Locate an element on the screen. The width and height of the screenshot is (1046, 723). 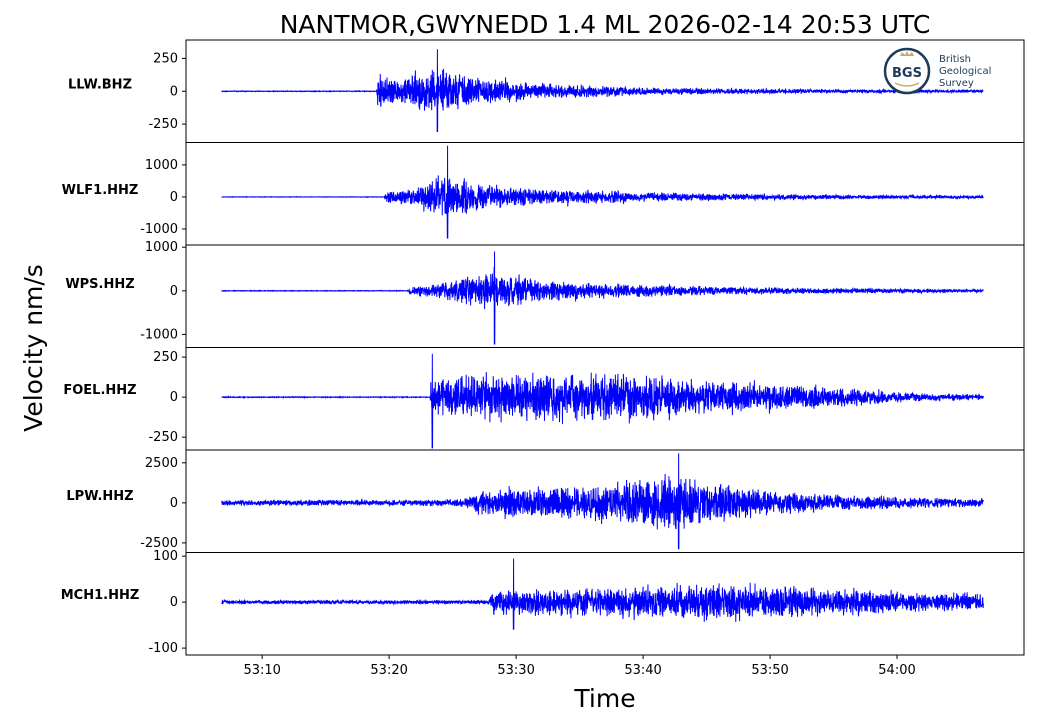
panel-foel-hhz: FOEL.HHZ 250 0 -250 is located at coordinates (544, 399).